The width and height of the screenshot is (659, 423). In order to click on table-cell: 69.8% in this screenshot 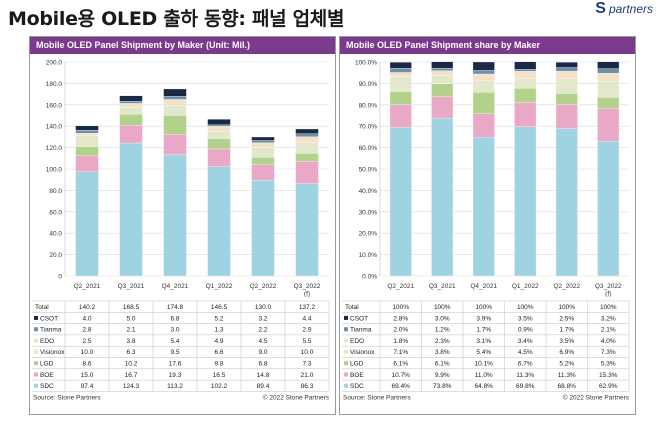, I will do `click(525, 386)`.